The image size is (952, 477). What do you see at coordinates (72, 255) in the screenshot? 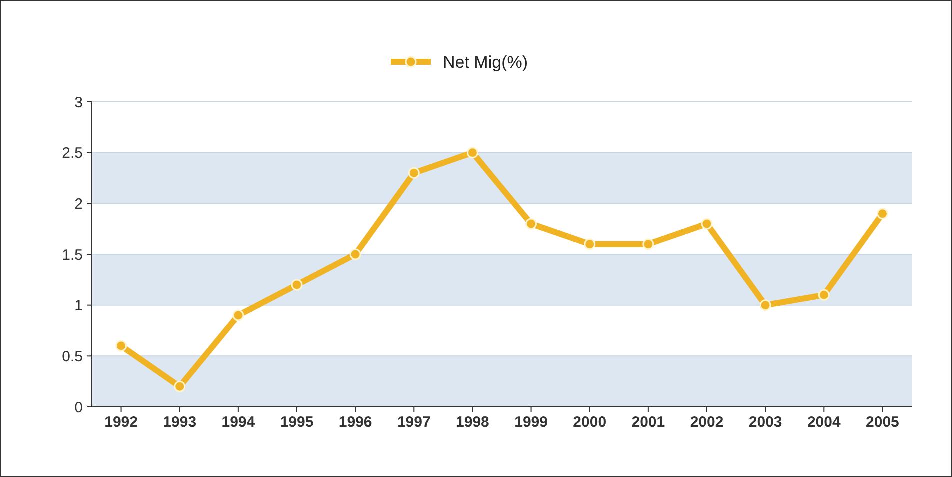
I see `y-tick-label: 1.5` at bounding box center [72, 255].